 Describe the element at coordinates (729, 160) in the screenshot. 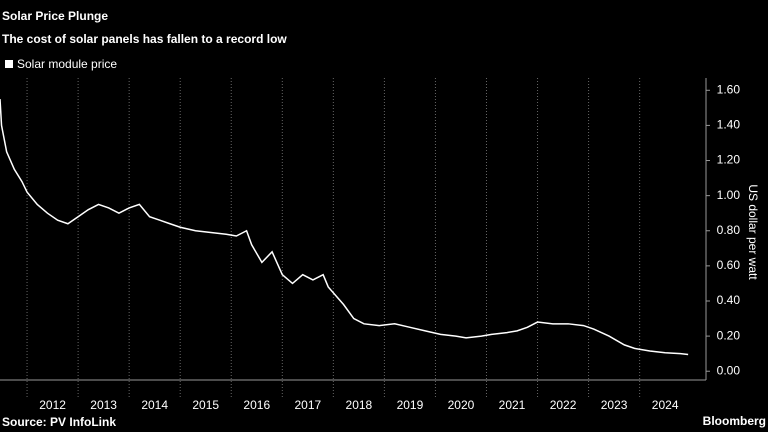

I see `y-tick-label: 1.20` at that location.